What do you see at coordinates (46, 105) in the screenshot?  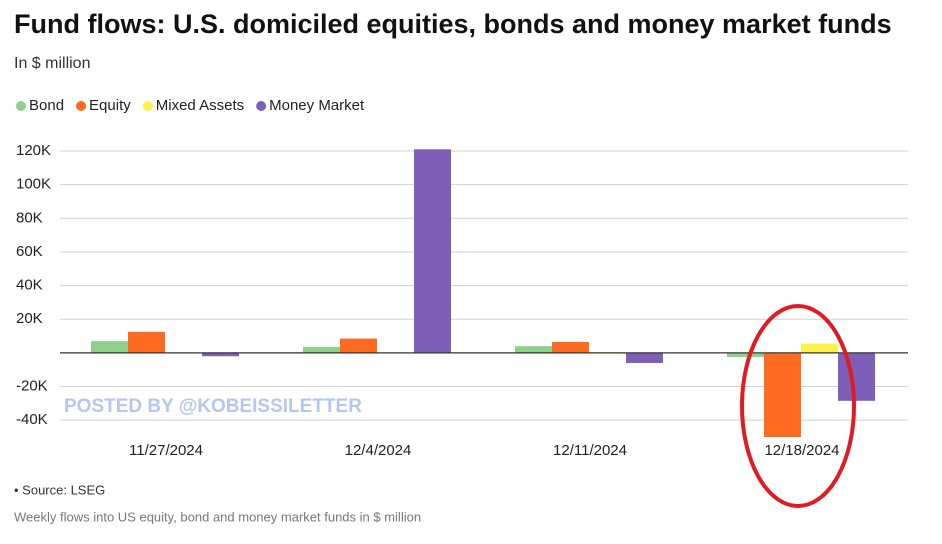 I see `legend-label: Bond` at bounding box center [46, 105].